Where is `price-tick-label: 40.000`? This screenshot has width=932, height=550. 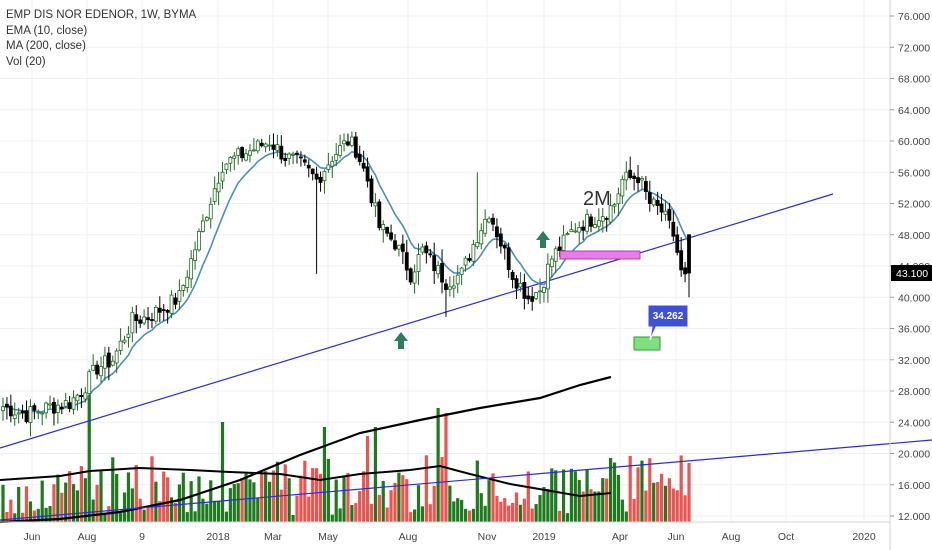 price-tick-label: 40.000 is located at coordinates (914, 298).